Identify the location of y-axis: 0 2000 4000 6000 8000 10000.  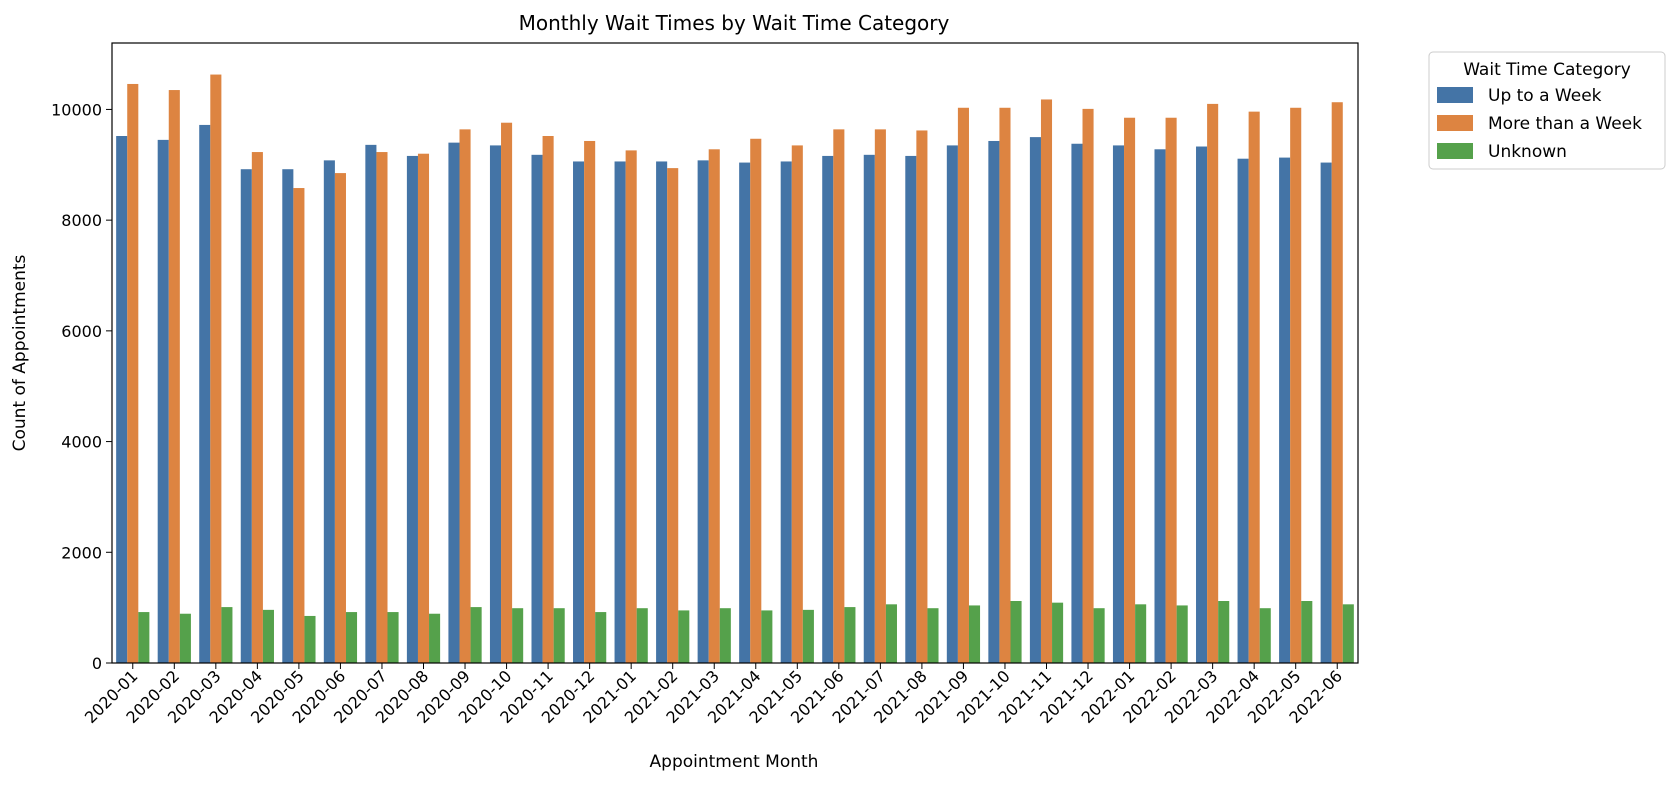
(81, 386).